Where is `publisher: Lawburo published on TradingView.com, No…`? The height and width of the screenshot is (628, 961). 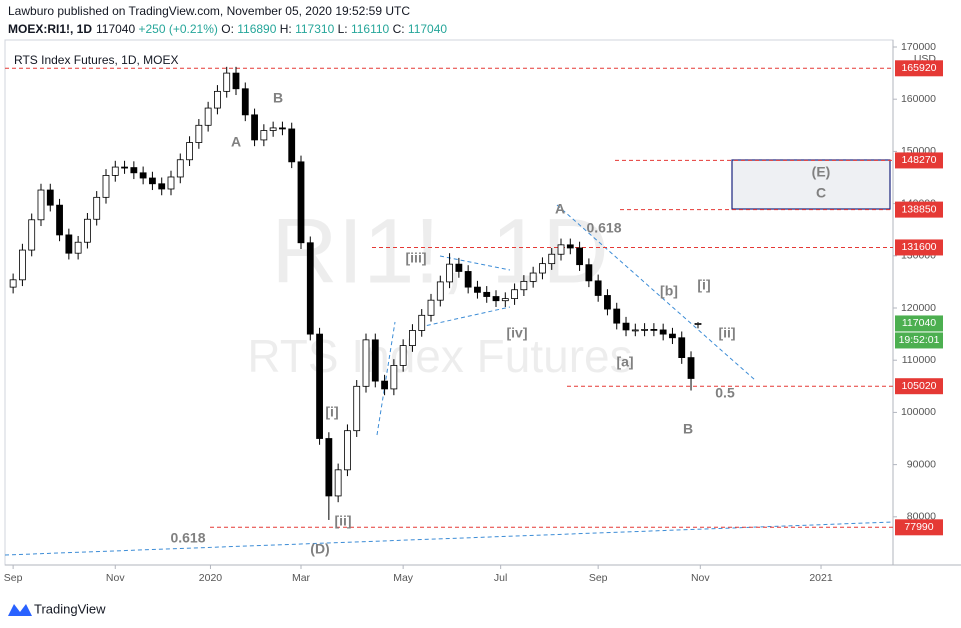
publisher: Lawburo published on TradingView.com, No… is located at coordinates (209, 11).